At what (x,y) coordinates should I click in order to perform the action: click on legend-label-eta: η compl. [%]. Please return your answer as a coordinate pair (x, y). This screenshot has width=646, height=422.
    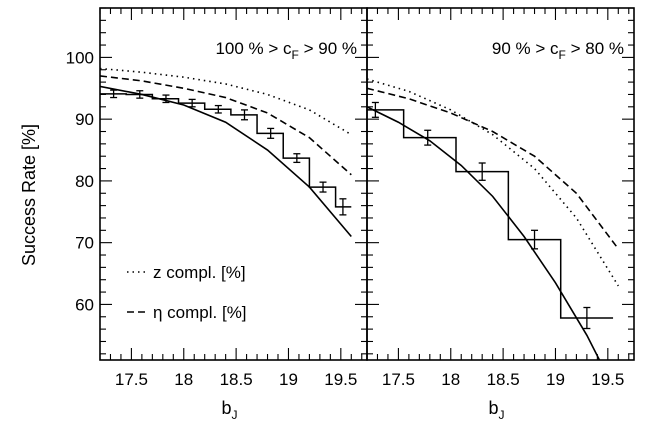
    Looking at the image, I should click on (200, 312).